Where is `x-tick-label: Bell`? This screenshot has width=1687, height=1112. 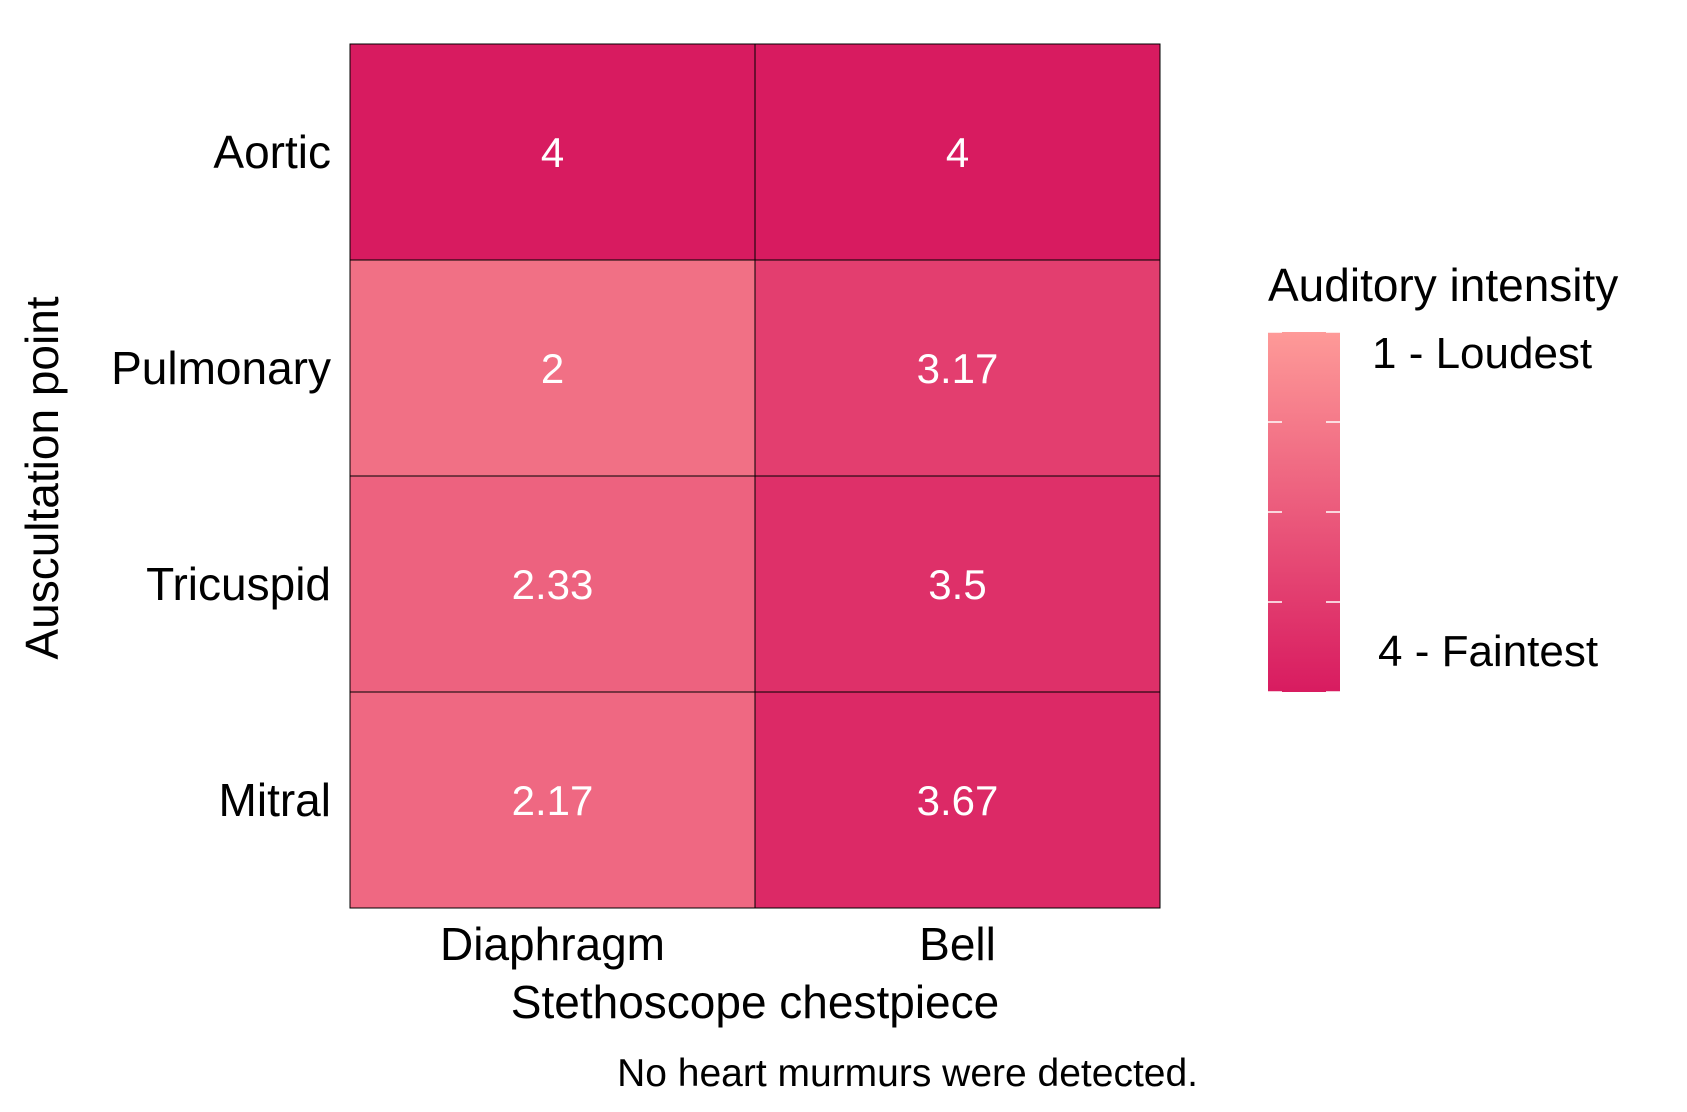 x-tick-label: Bell is located at coordinates (957, 944).